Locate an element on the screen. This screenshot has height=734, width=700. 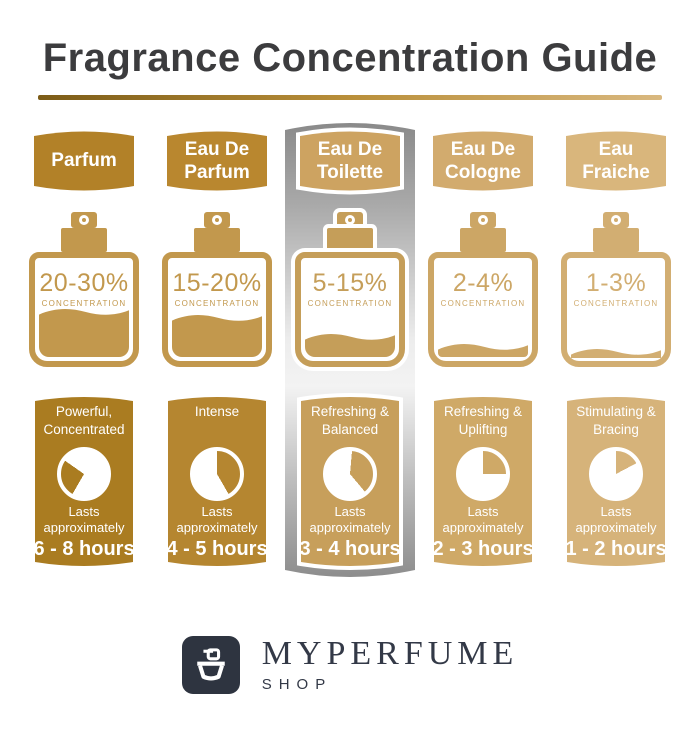
scent-description: Powerful, Concentrated is located at coordinates (84, 420).